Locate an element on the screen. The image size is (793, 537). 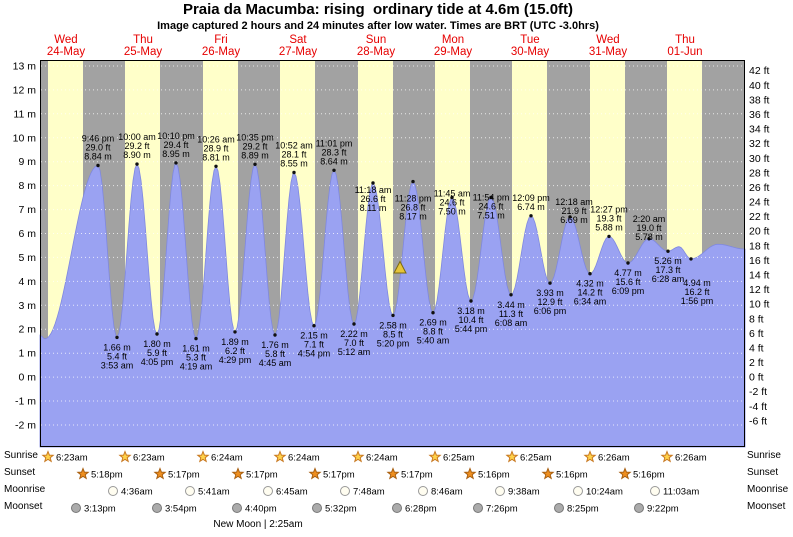
y-axis-label-m: 10 m is located at coordinates (25, 138).